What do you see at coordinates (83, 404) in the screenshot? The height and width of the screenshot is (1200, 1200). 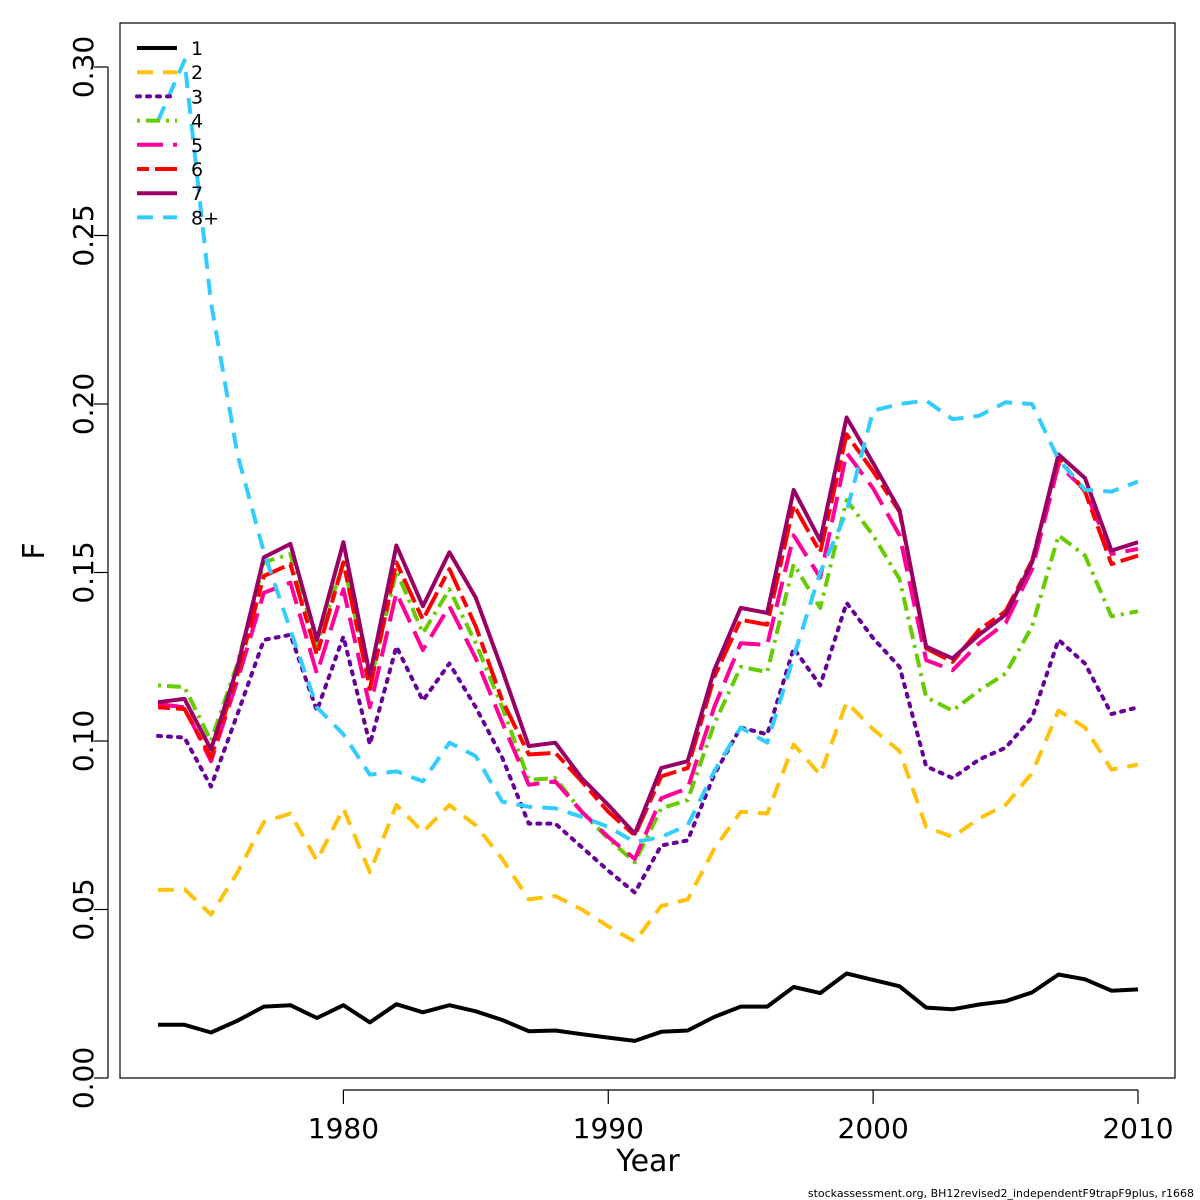 I see `y-tick-label: 0.20` at bounding box center [83, 404].